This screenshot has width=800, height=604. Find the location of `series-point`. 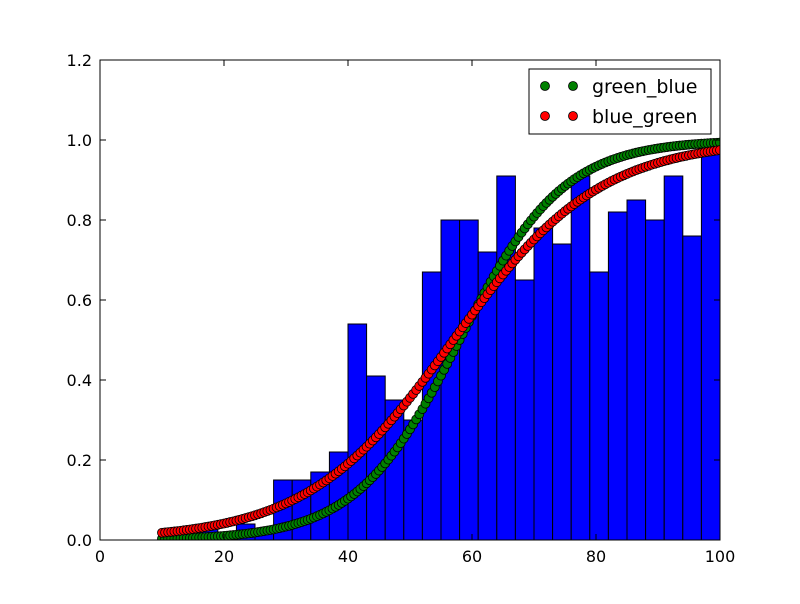

series-point is located at coordinates (717, 150).